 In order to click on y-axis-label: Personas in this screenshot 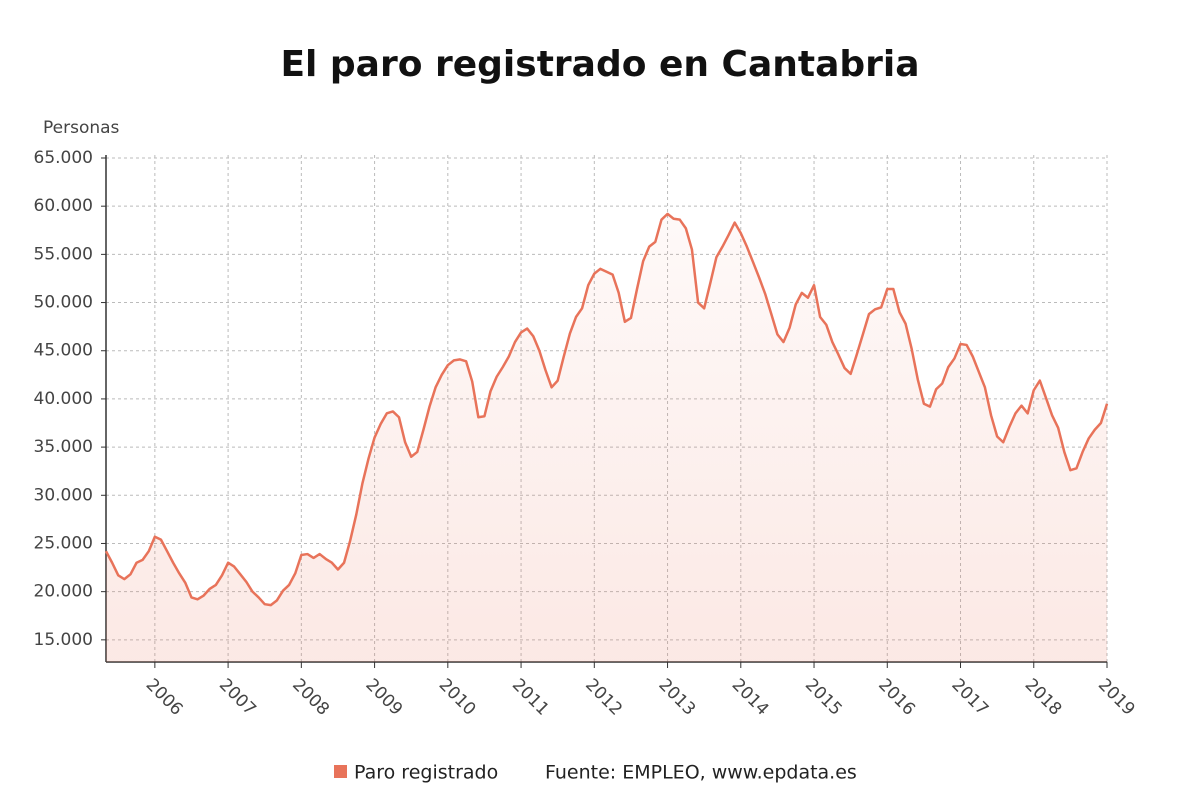, I will do `click(81, 128)`.